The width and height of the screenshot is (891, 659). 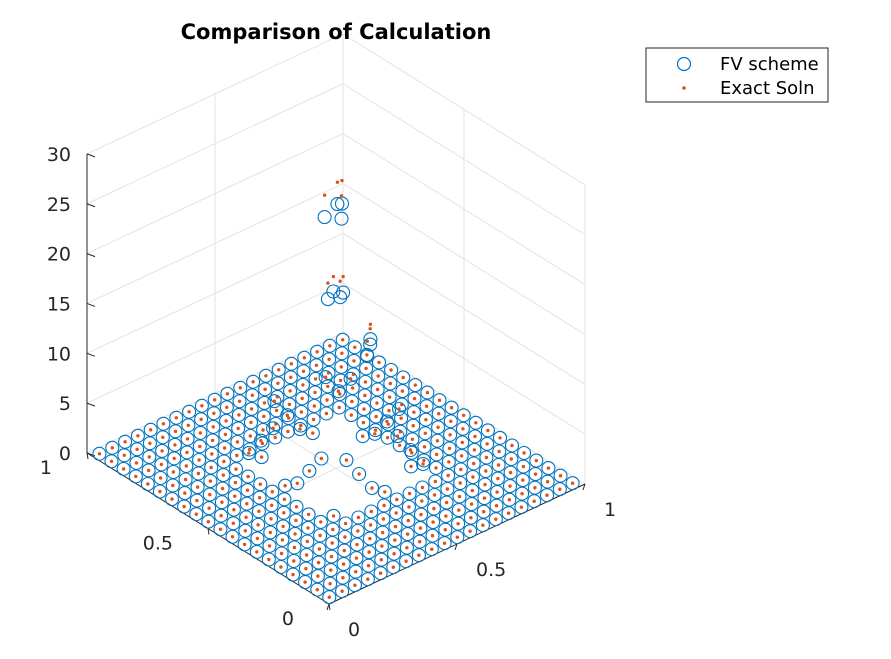 What do you see at coordinates (59, 155) in the screenshot?
I see `z-tick-label-30: 30` at bounding box center [59, 155].